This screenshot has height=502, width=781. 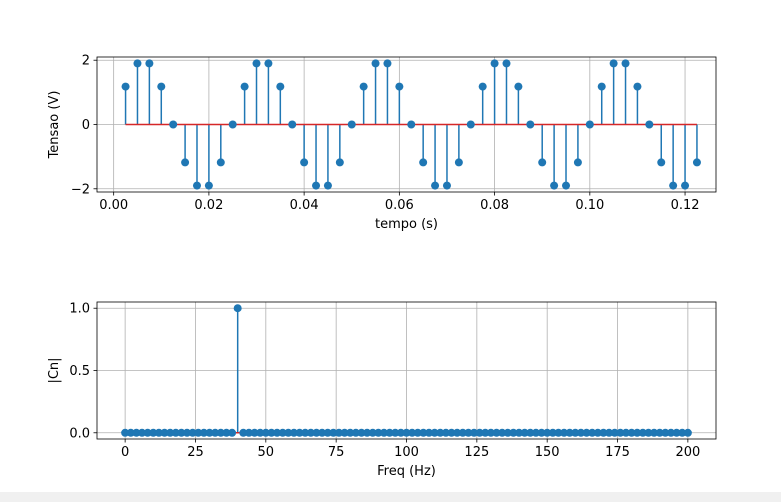 What do you see at coordinates (54, 125) in the screenshot?
I see `y-axis-label: Tensao (V)` at bounding box center [54, 125].